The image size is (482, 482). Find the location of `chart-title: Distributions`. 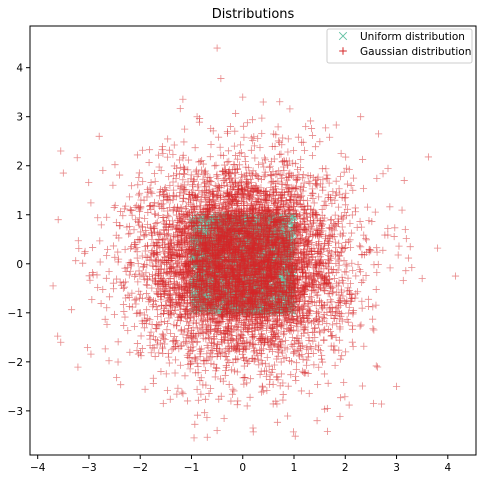

chart-title: Distributions is located at coordinates (253, 14).